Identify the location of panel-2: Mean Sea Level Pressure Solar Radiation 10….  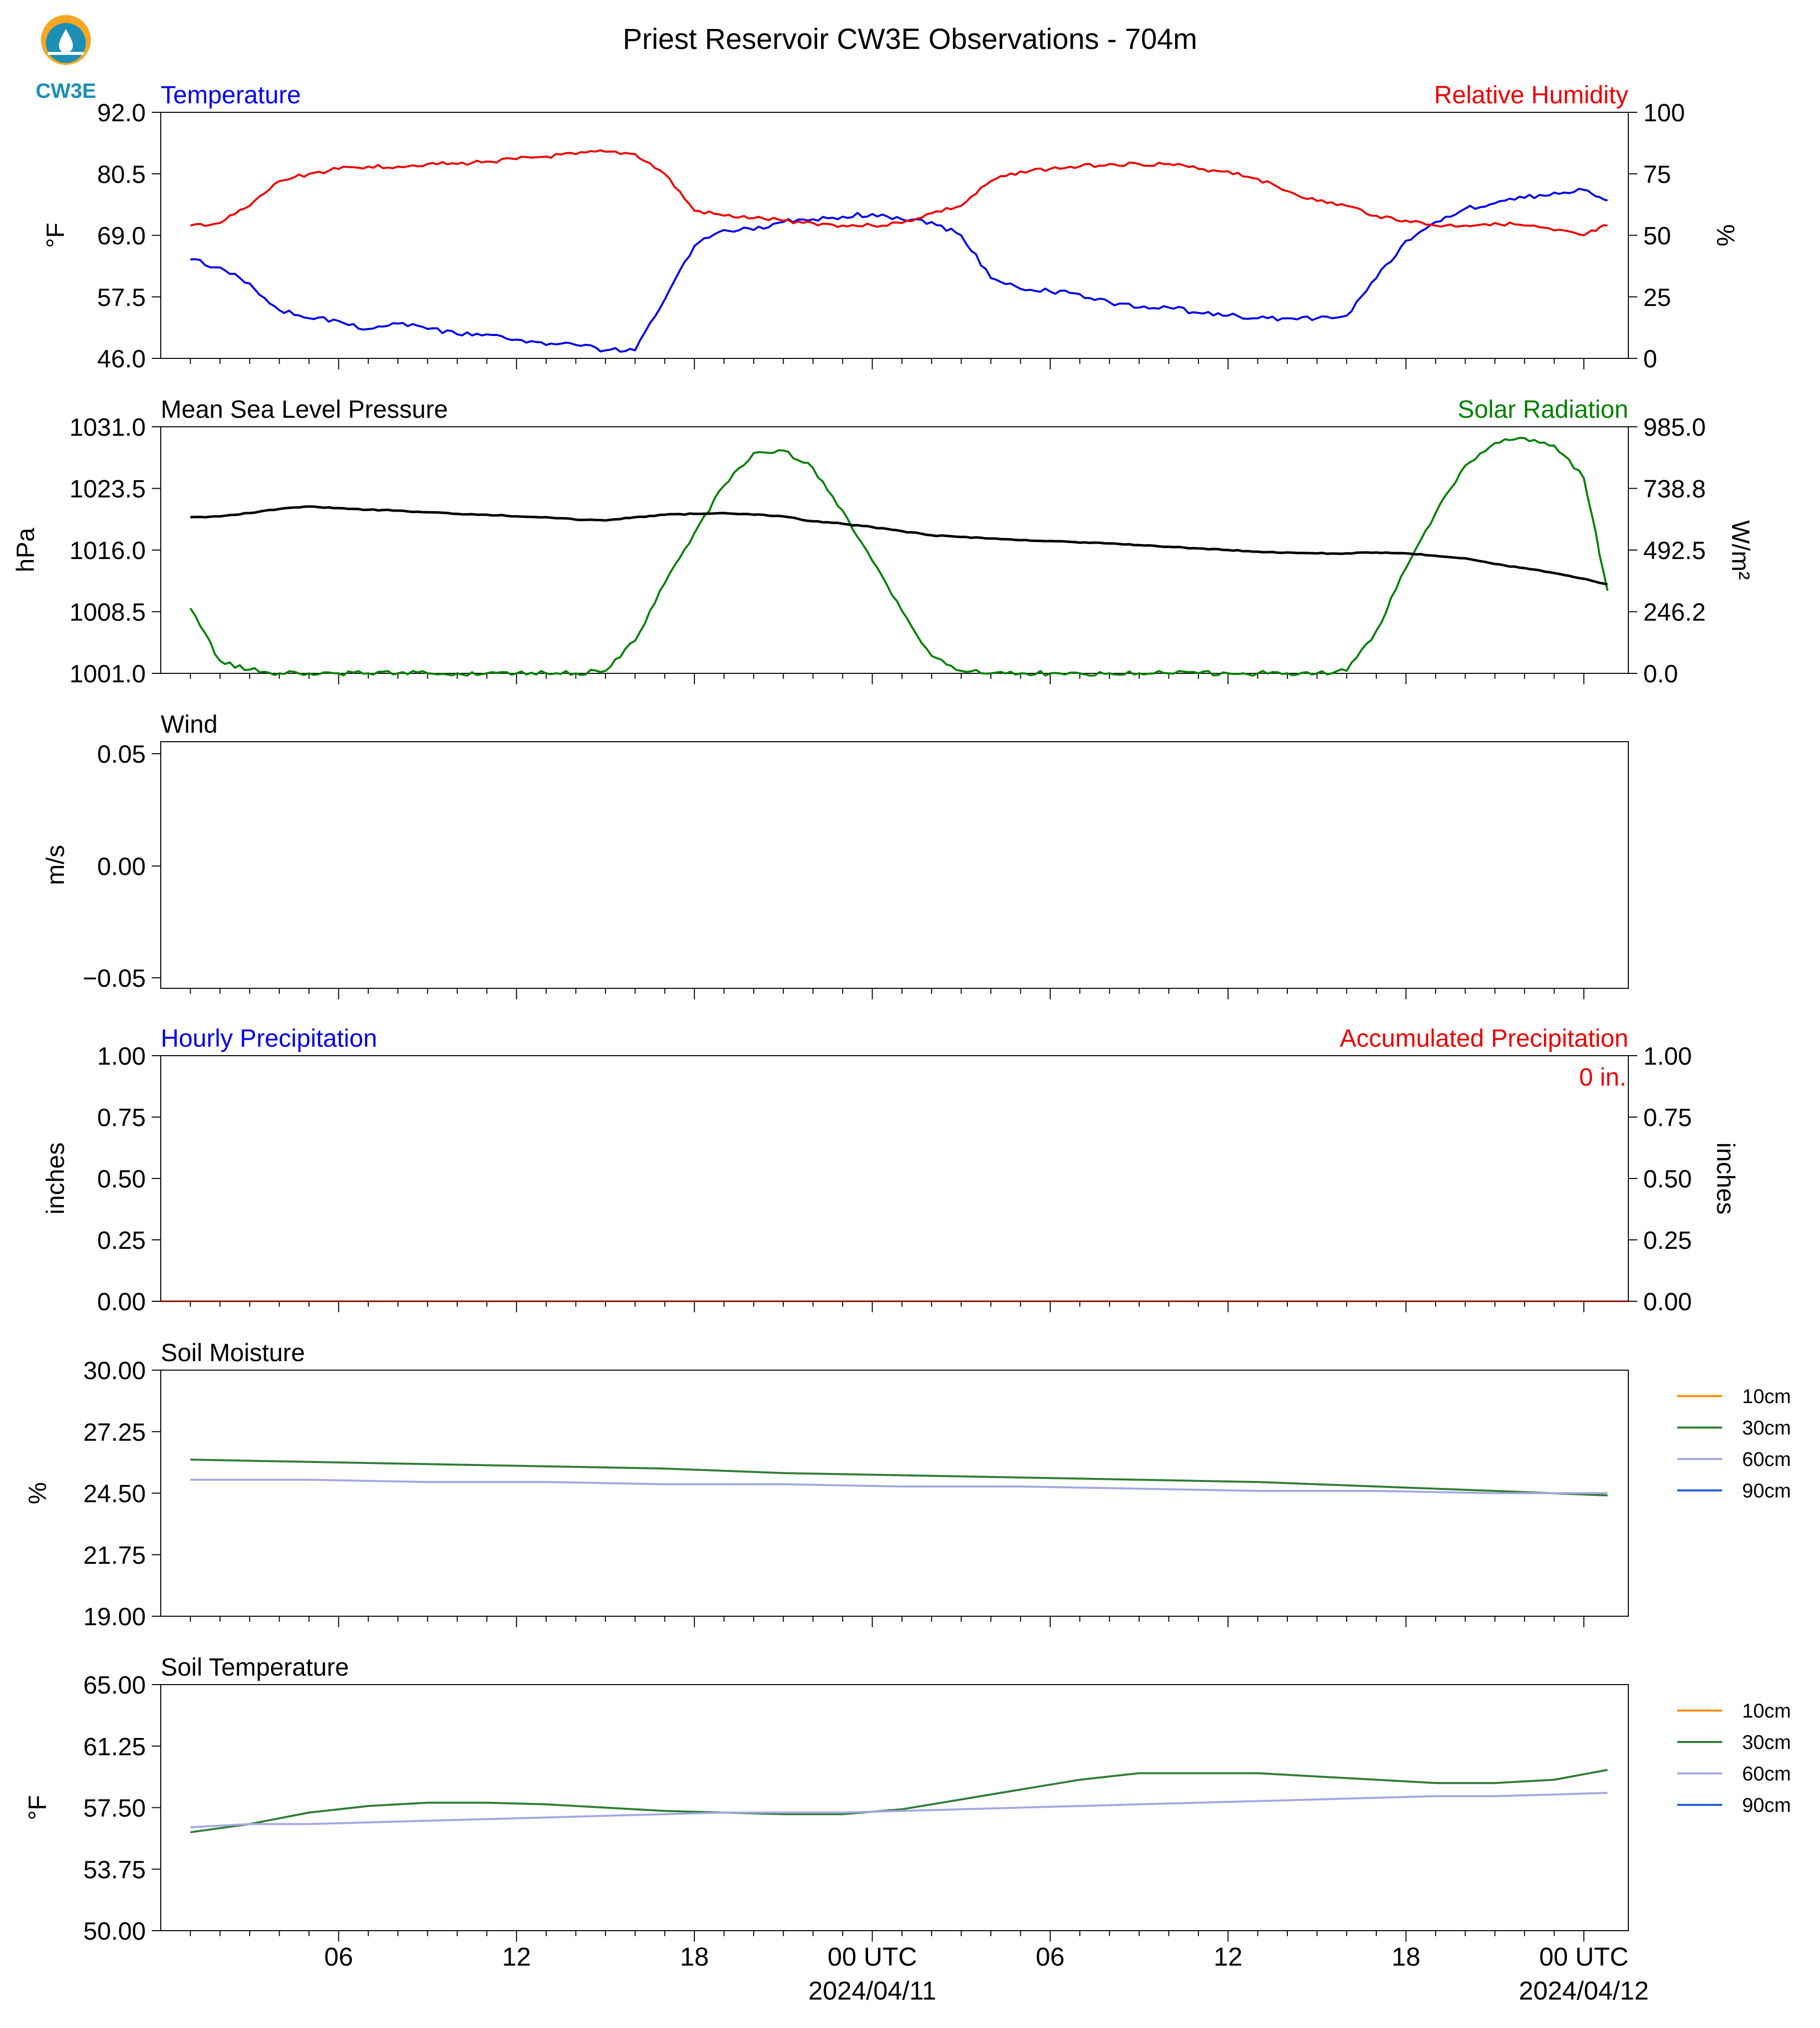
(883, 541).